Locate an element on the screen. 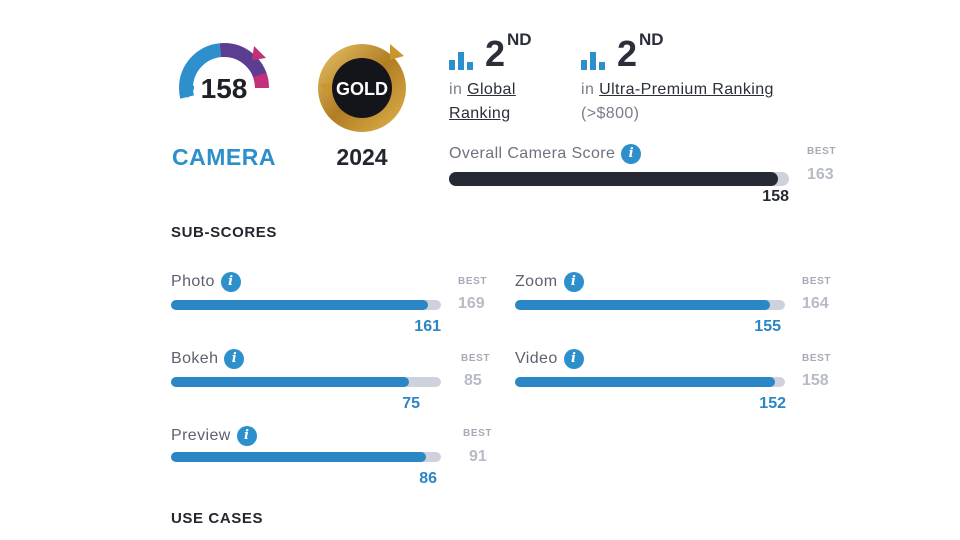  overall-best-score: 163 is located at coordinates (820, 174).